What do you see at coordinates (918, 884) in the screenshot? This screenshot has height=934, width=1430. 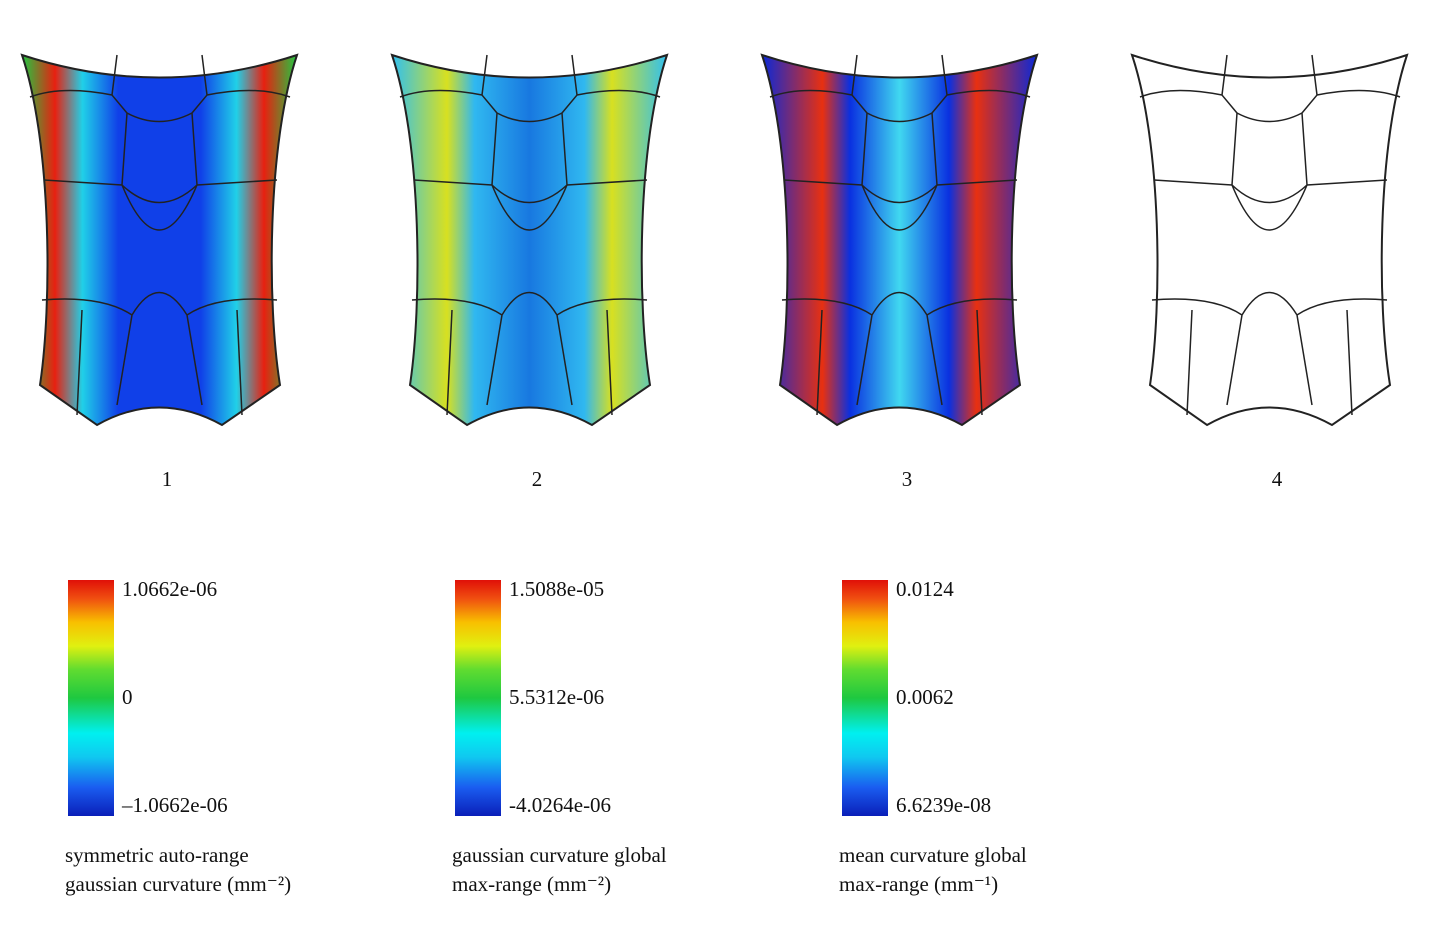 I see `colorbar-caption: max-range (mm⁻¹)` at bounding box center [918, 884].